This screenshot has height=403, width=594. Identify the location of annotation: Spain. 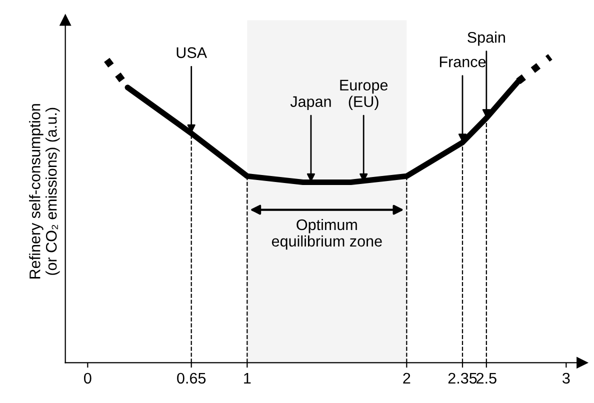
(486, 39).